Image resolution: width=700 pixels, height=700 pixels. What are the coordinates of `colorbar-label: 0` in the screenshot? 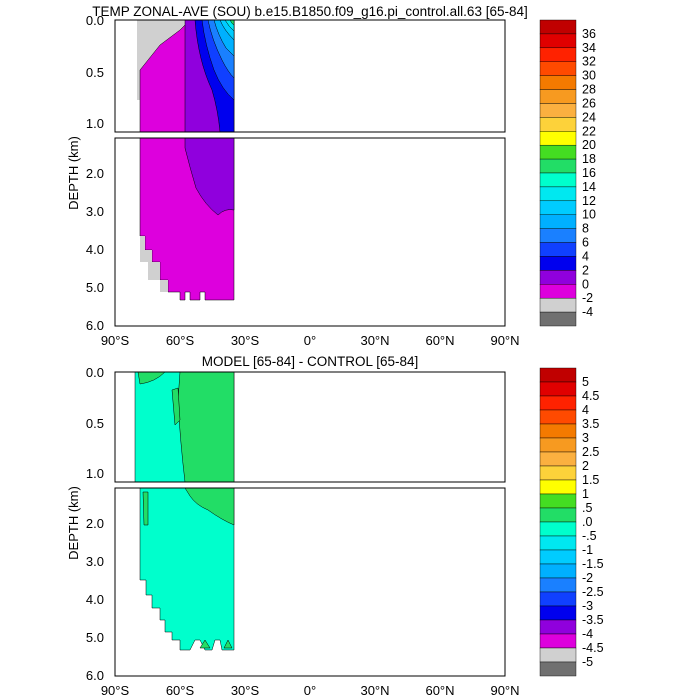 It's located at (585, 284).